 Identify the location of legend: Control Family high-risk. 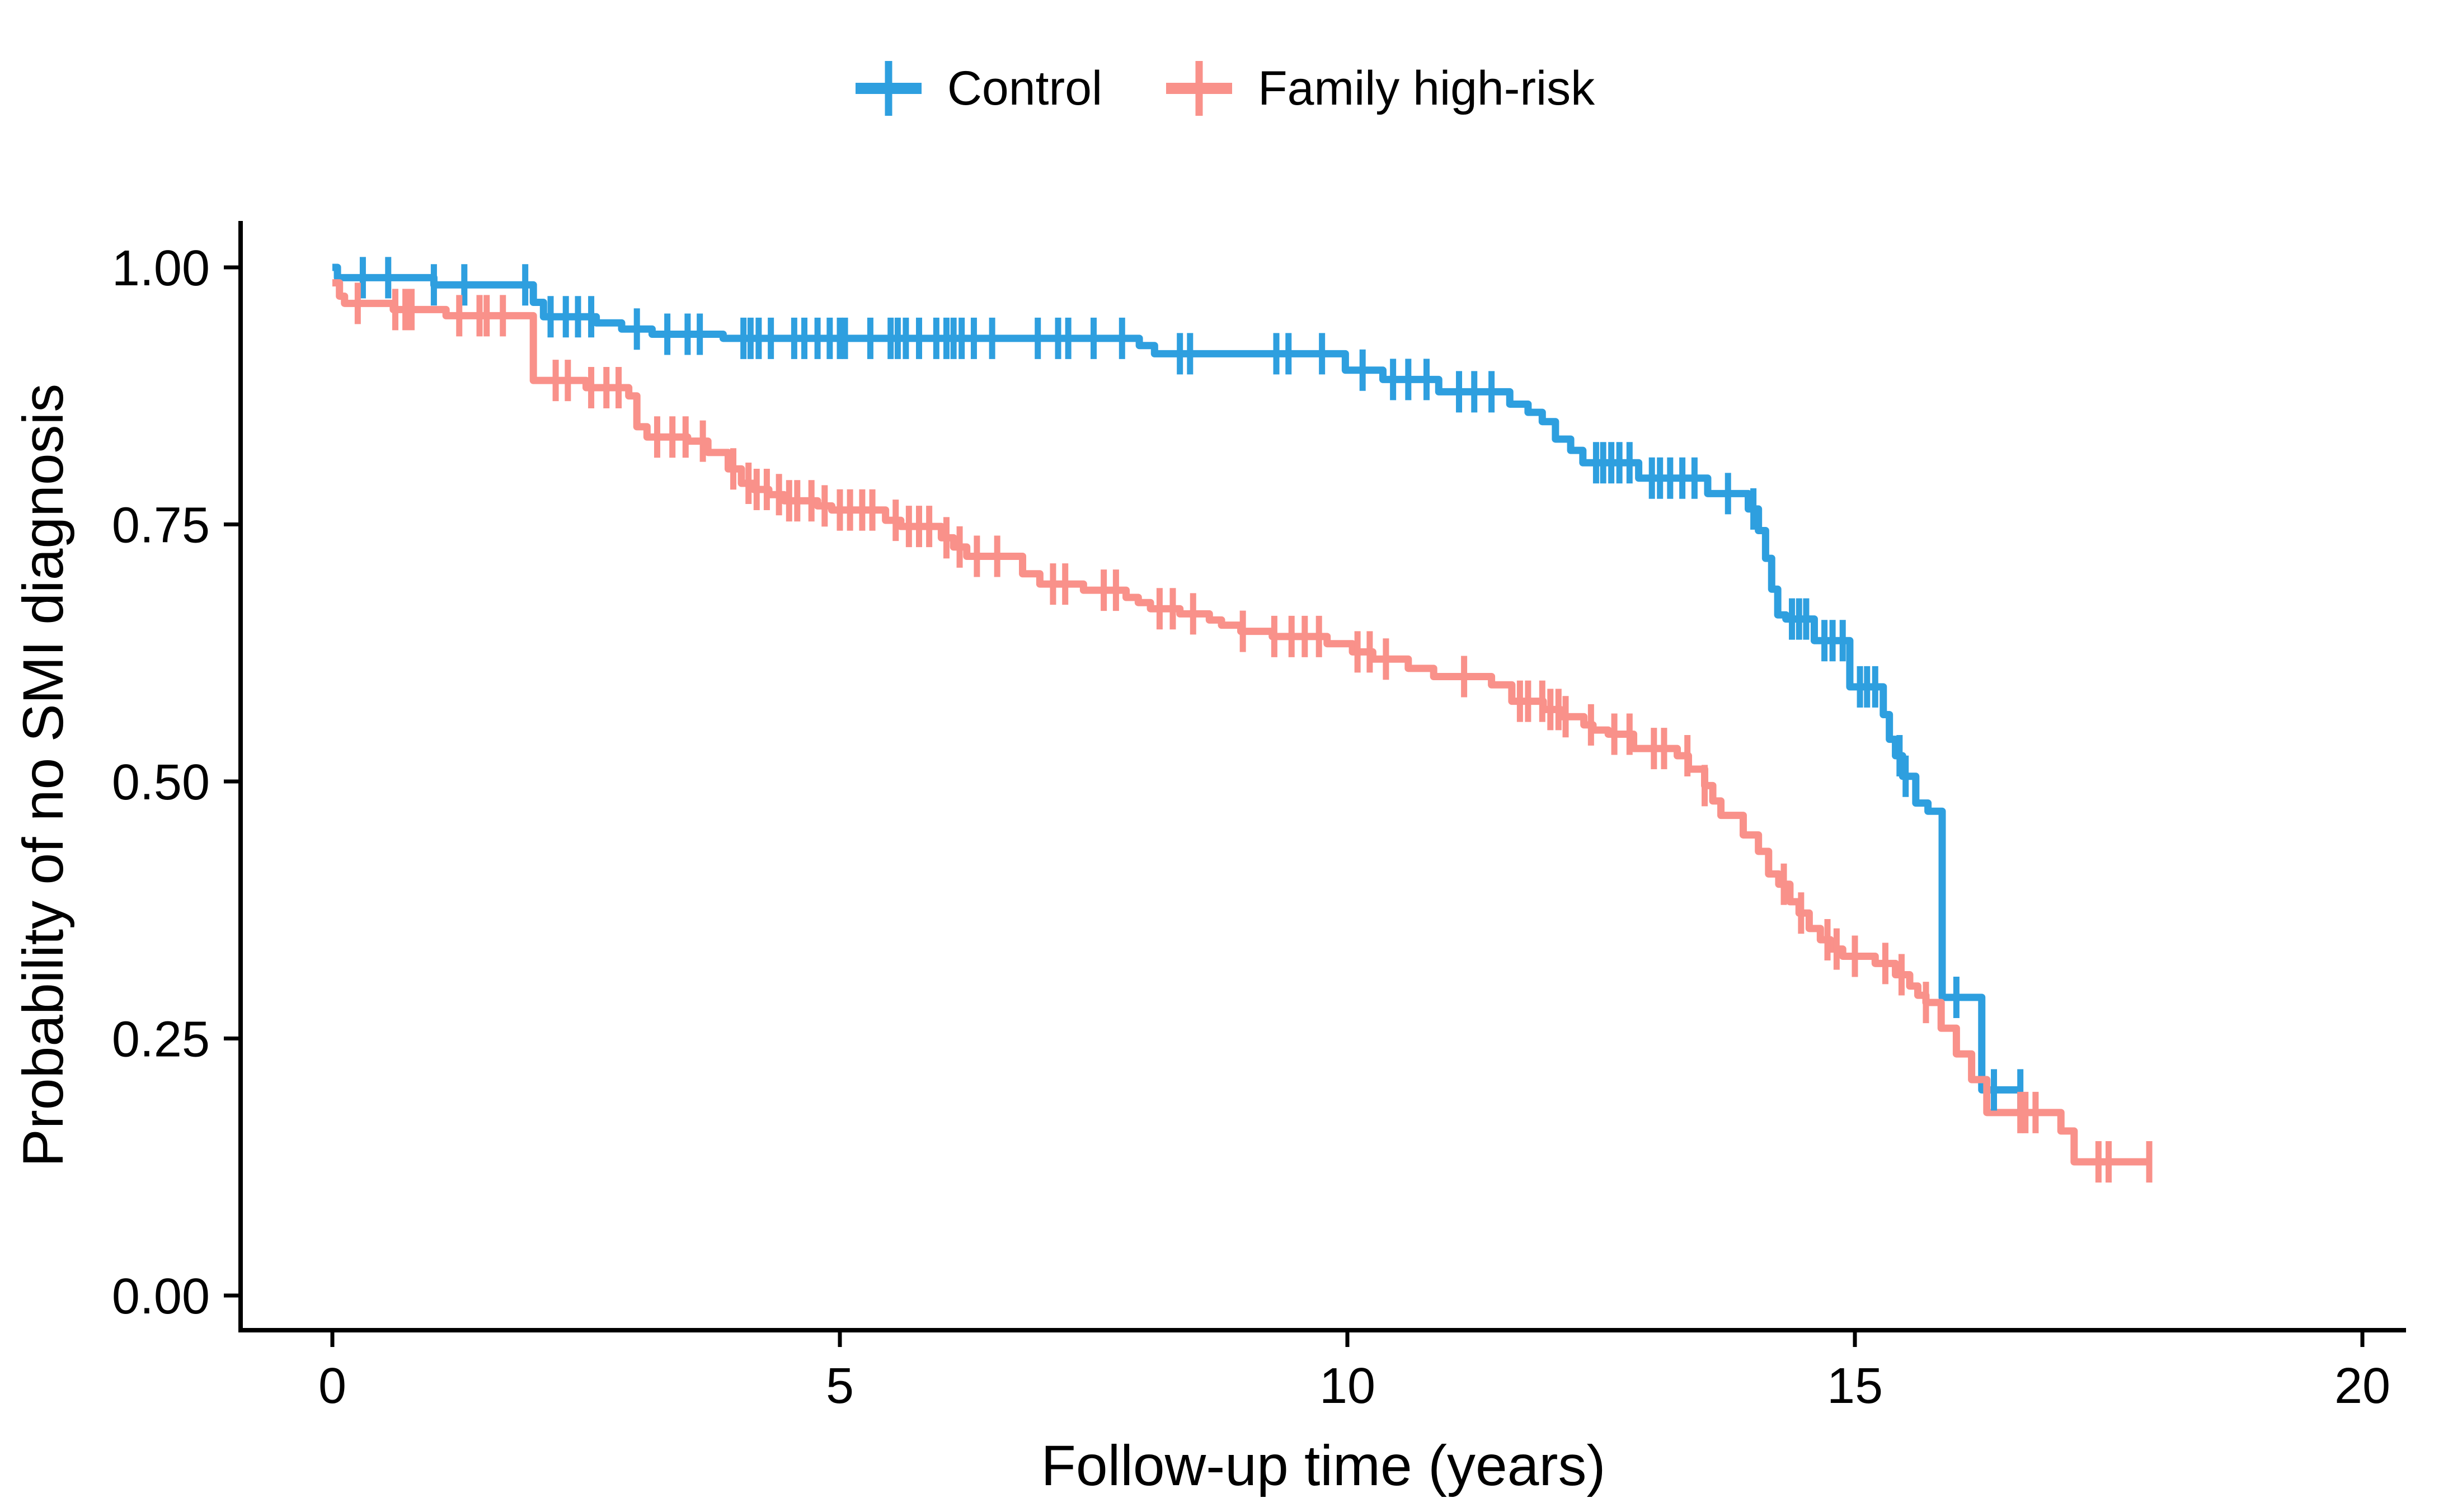
(1224, 88).